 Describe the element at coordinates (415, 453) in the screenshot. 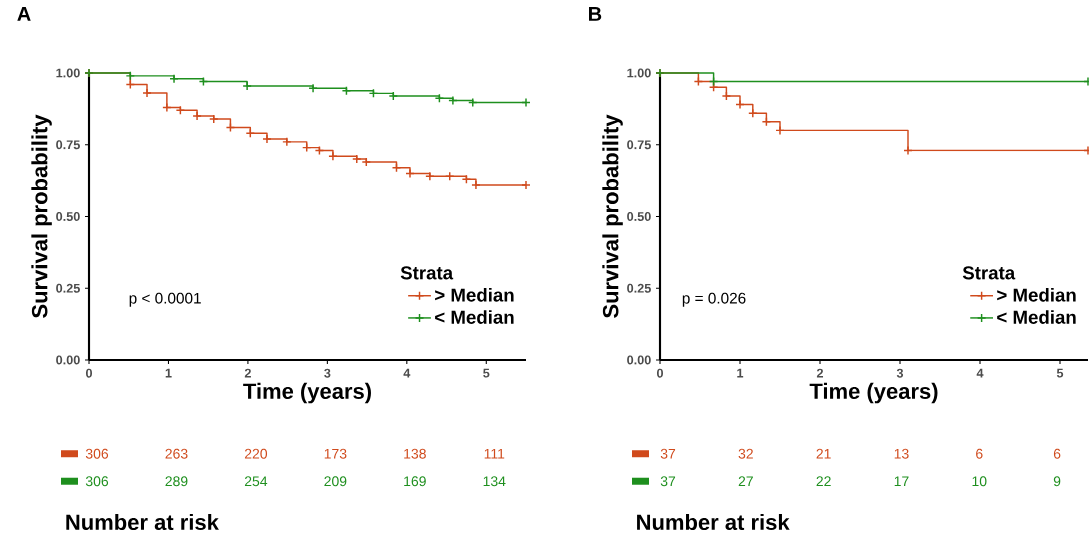

I see `text: 138` at that location.